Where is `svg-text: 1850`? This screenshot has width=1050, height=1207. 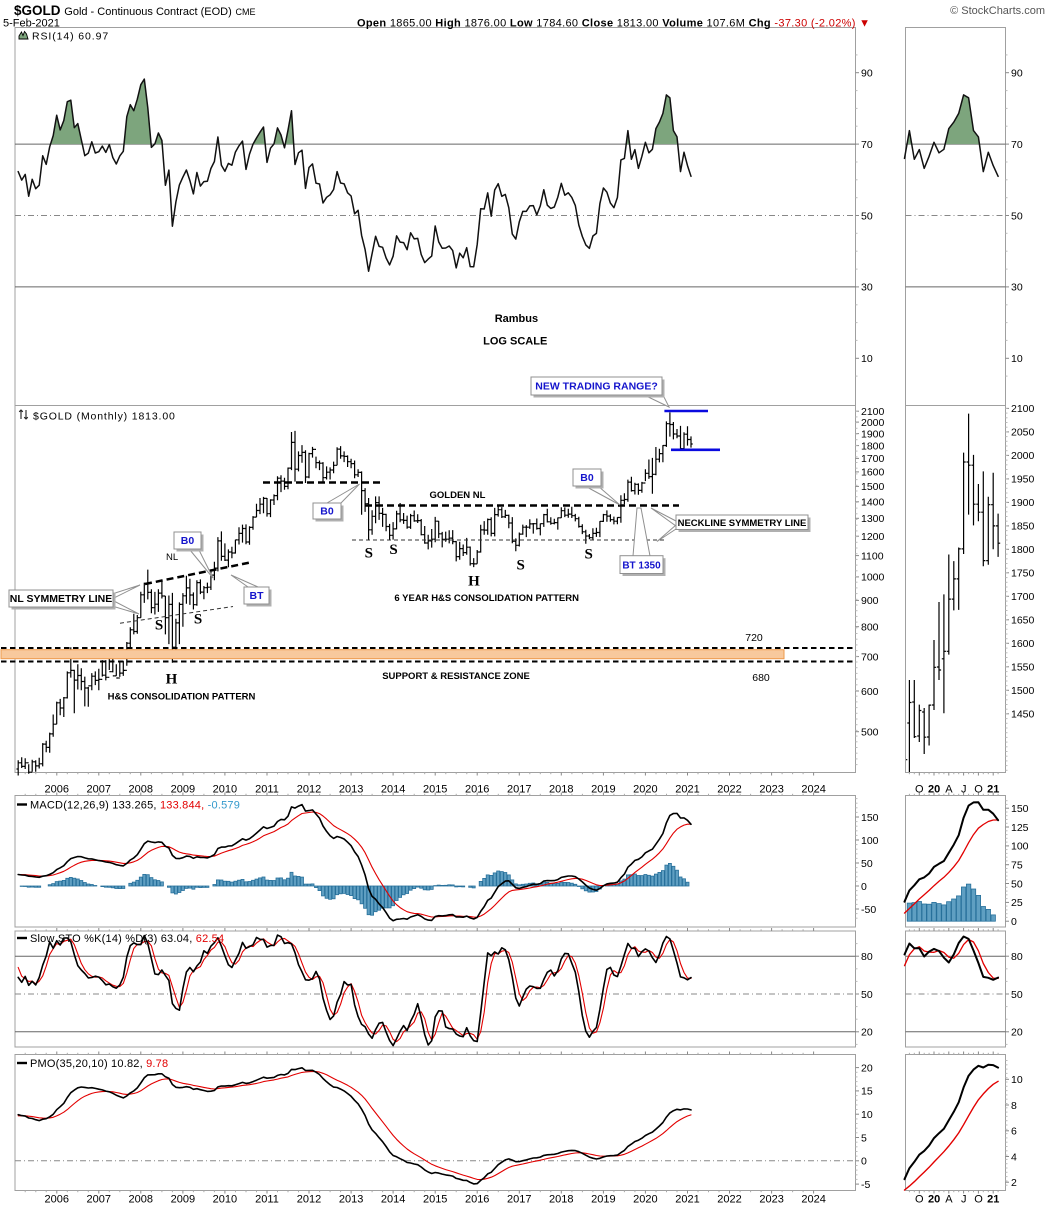
svg-text: 1850 is located at coordinates (1023, 527).